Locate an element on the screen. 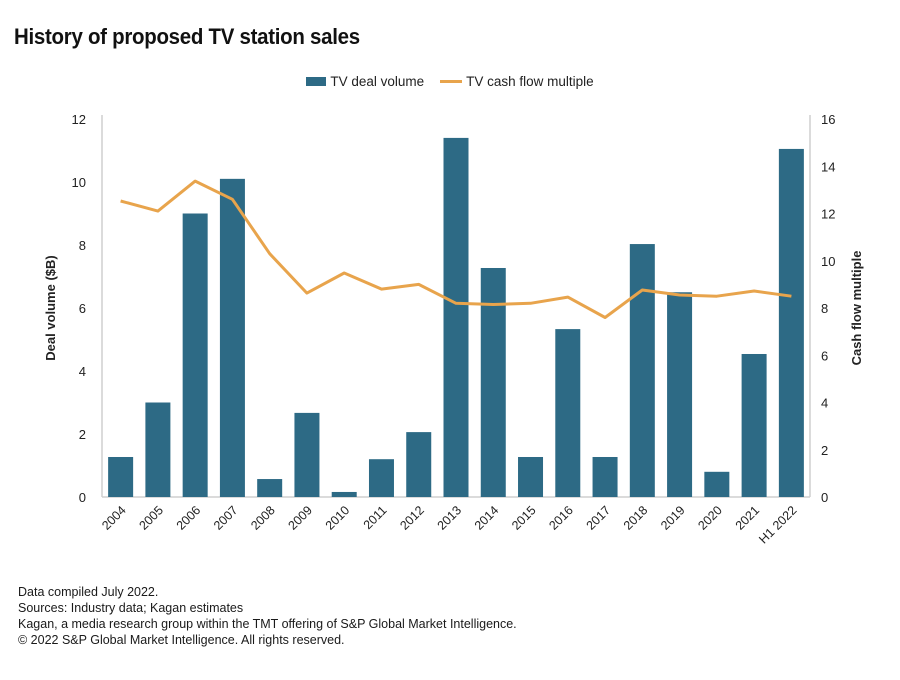  legend-label-cash-flow: TV cash flow multiple is located at coordinates (530, 81).